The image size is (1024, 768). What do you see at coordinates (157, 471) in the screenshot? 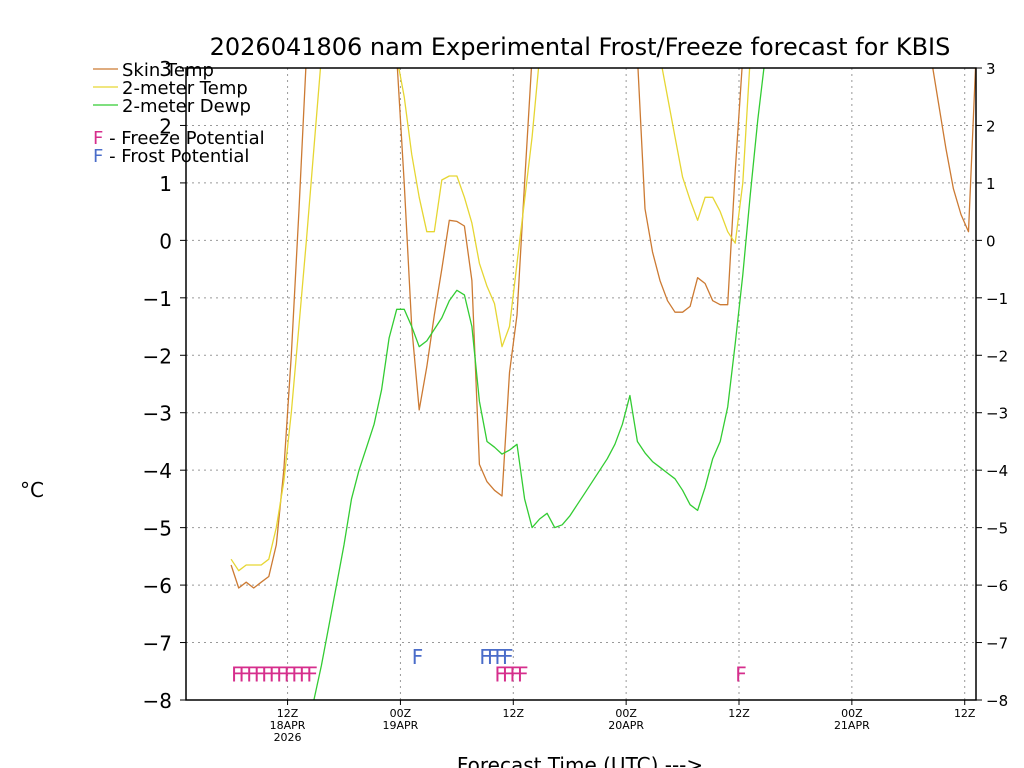
I see `y-tick-label: −4` at bounding box center [157, 471].